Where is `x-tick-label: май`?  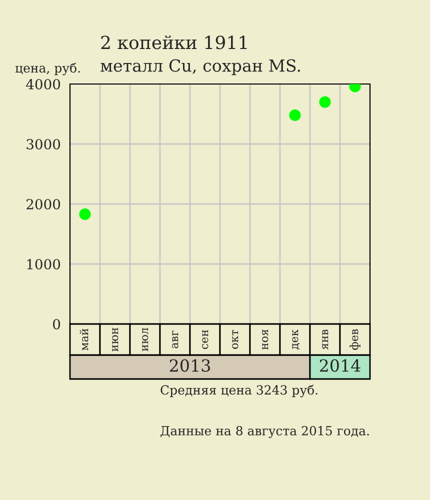 x-tick-label: май is located at coordinates (84, 339).